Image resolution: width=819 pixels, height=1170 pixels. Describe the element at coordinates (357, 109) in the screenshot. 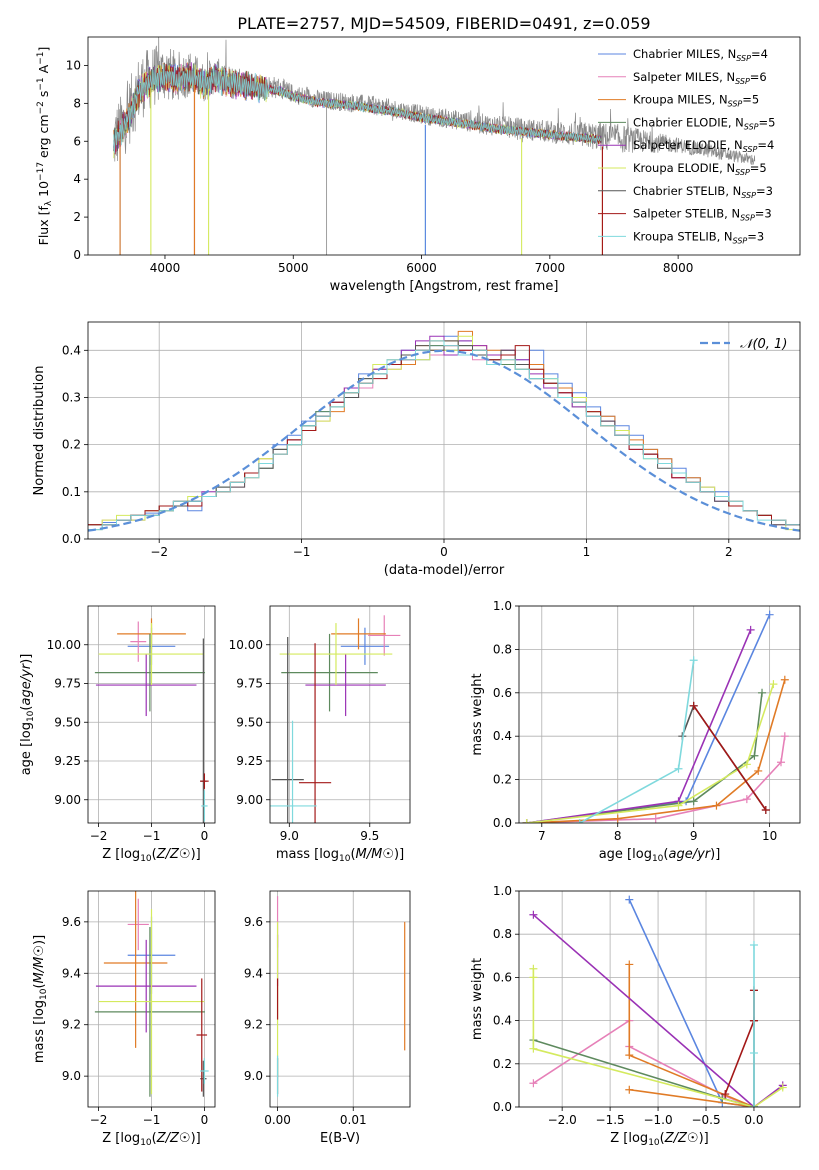

I see `spectrum-model-kroupa-stelib` at that location.